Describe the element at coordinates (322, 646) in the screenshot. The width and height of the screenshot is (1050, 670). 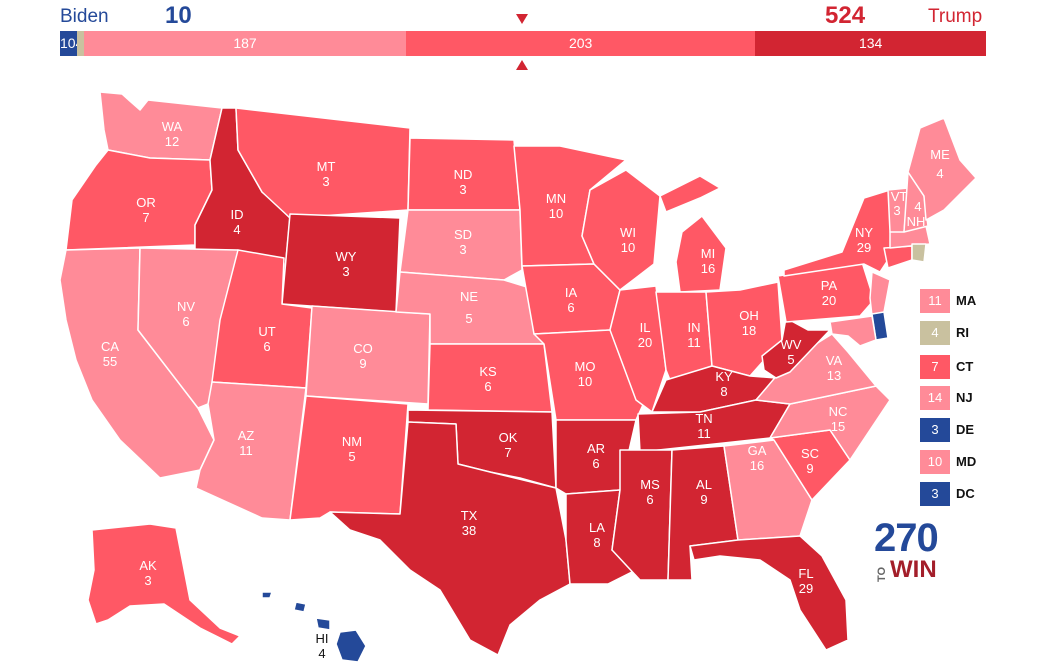
I see `label-HI: HI 4` at that location.